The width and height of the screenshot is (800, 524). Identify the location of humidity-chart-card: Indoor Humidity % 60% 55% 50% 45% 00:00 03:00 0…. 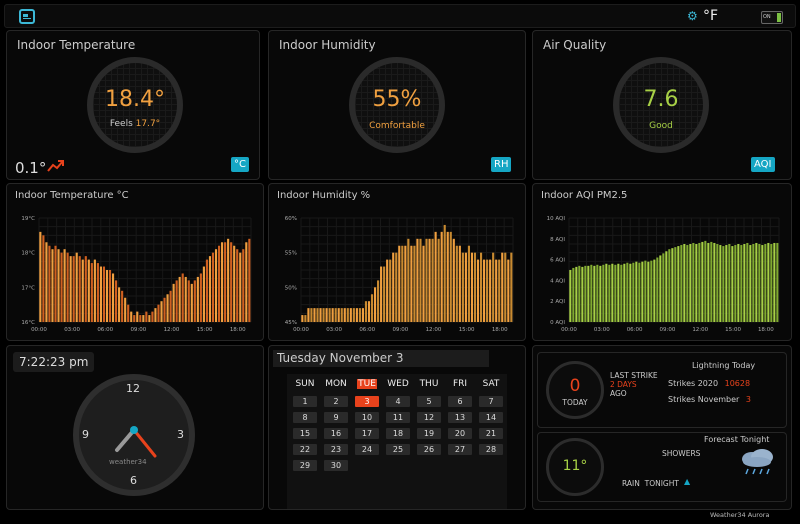
(397, 262).